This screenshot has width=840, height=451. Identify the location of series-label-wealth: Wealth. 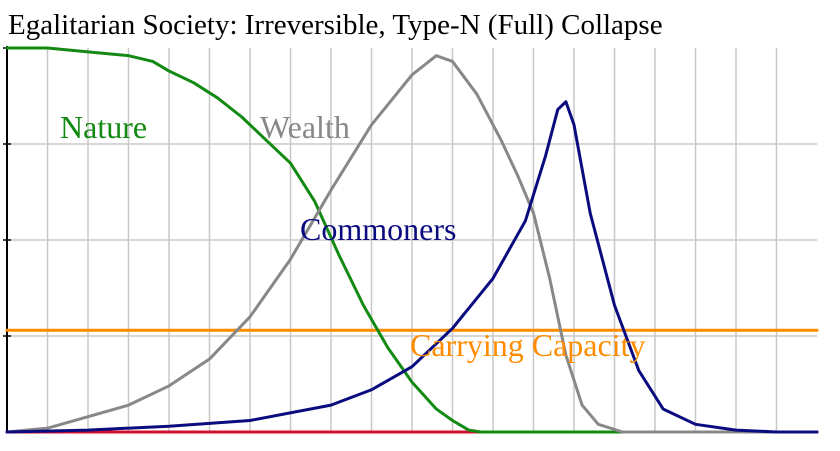
(305, 127).